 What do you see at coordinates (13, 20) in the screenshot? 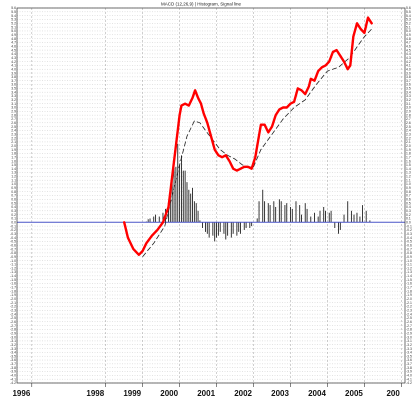
I see `y-tick-label: 5.3` at bounding box center [13, 20].